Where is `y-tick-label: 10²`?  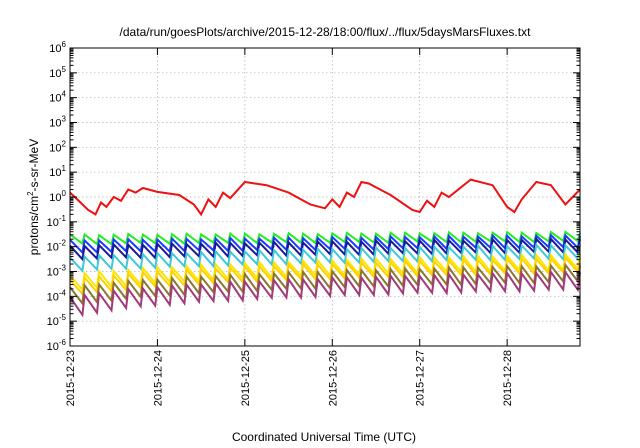
y-tick-label: 10² is located at coordinates (57, 146).